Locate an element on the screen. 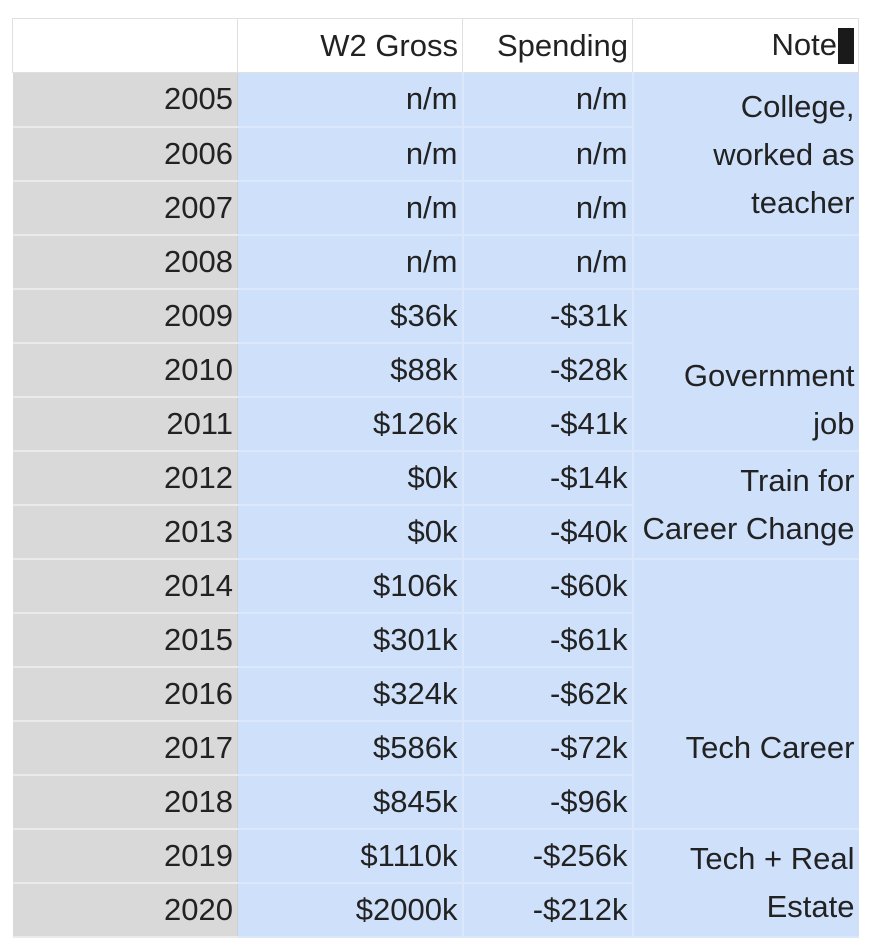  w2-gross-cell: $2000k is located at coordinates (350, 910).